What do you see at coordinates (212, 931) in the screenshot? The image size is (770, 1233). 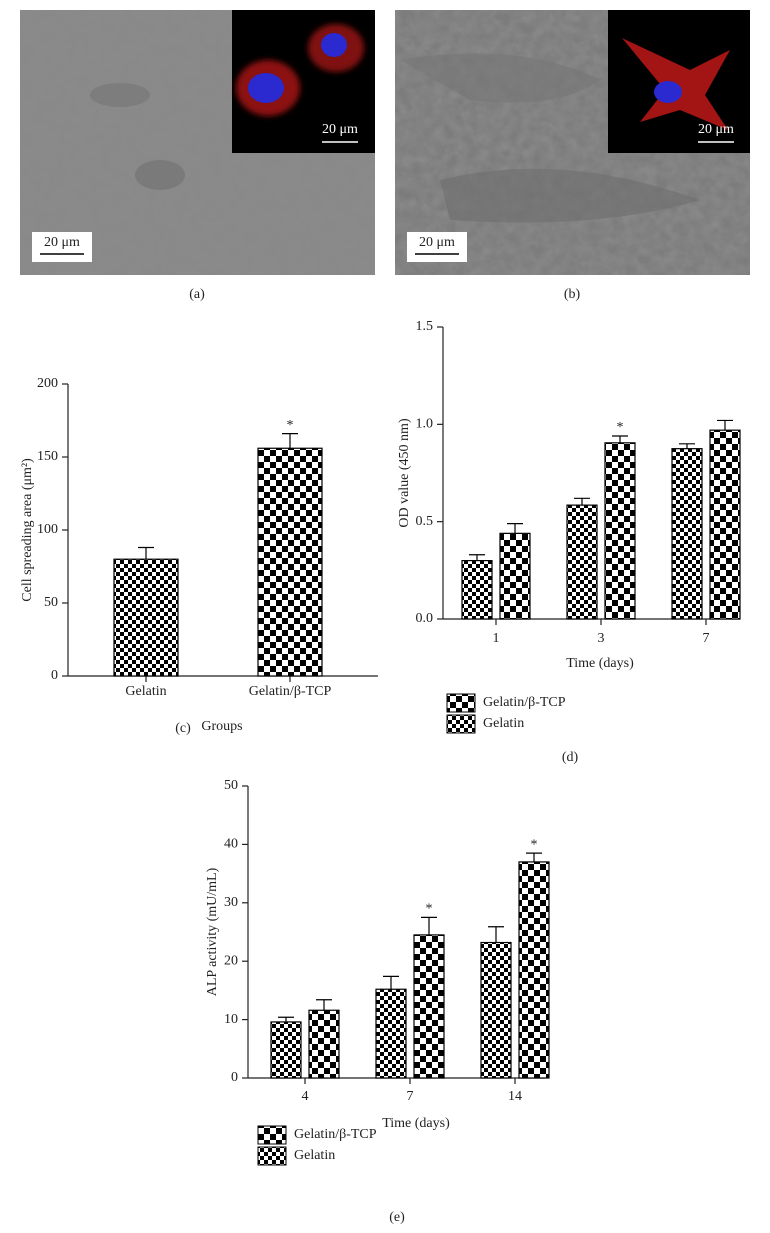 I see `y-axis-title: ALP activity (mU/mL)` at bounding box center [212, 931].